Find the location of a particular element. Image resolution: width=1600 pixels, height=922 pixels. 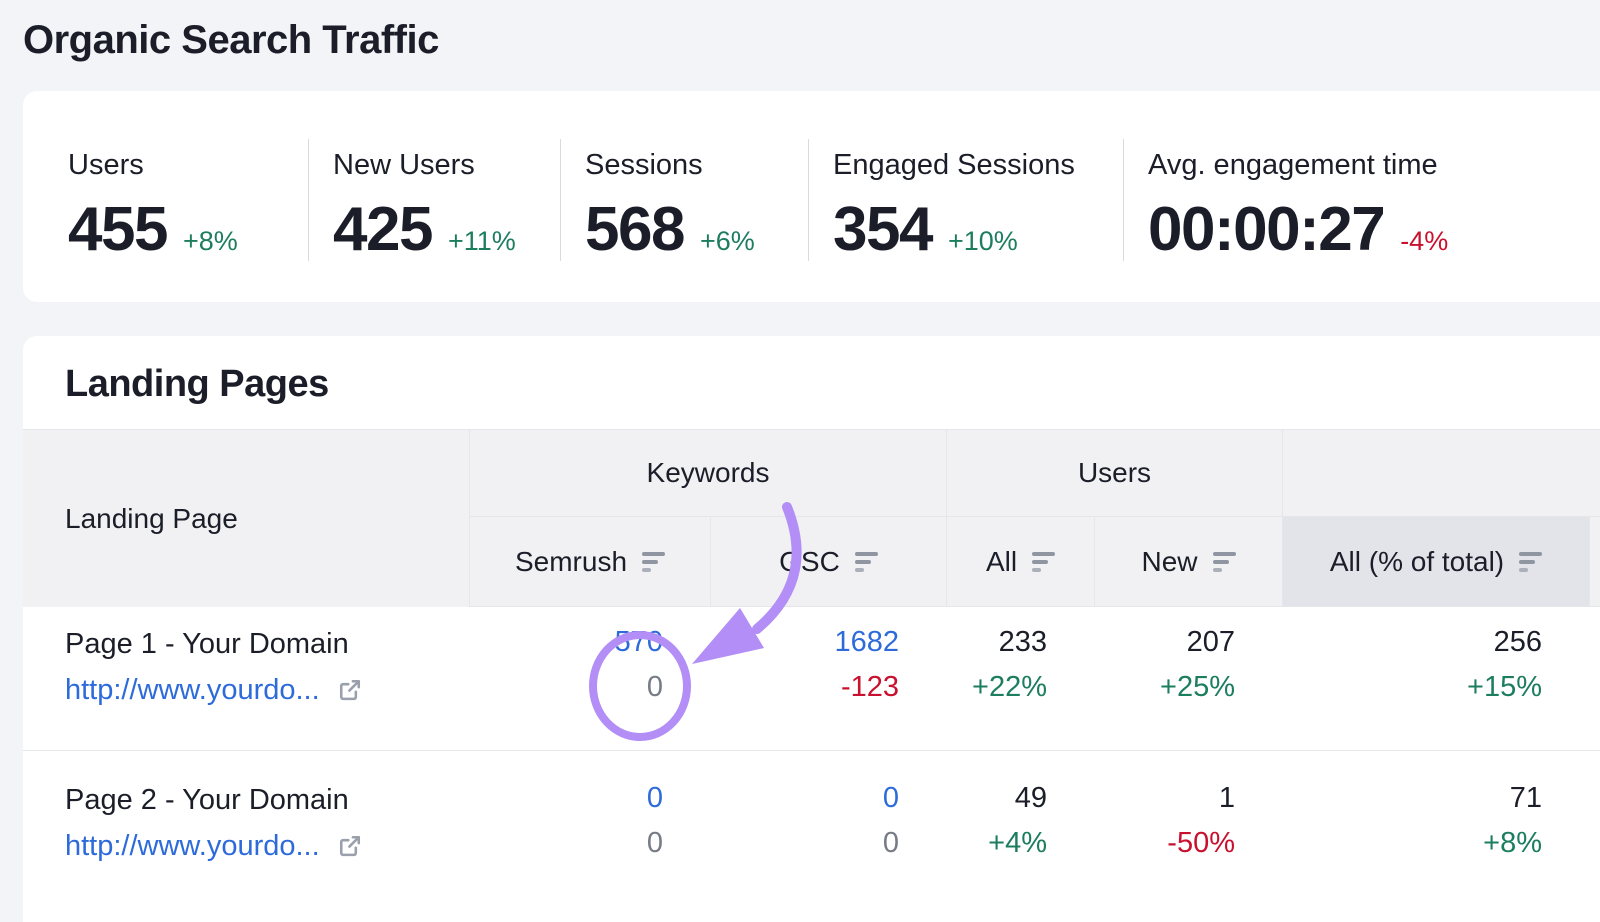

metric-label: Sessions is located at coordinates (644, 165).